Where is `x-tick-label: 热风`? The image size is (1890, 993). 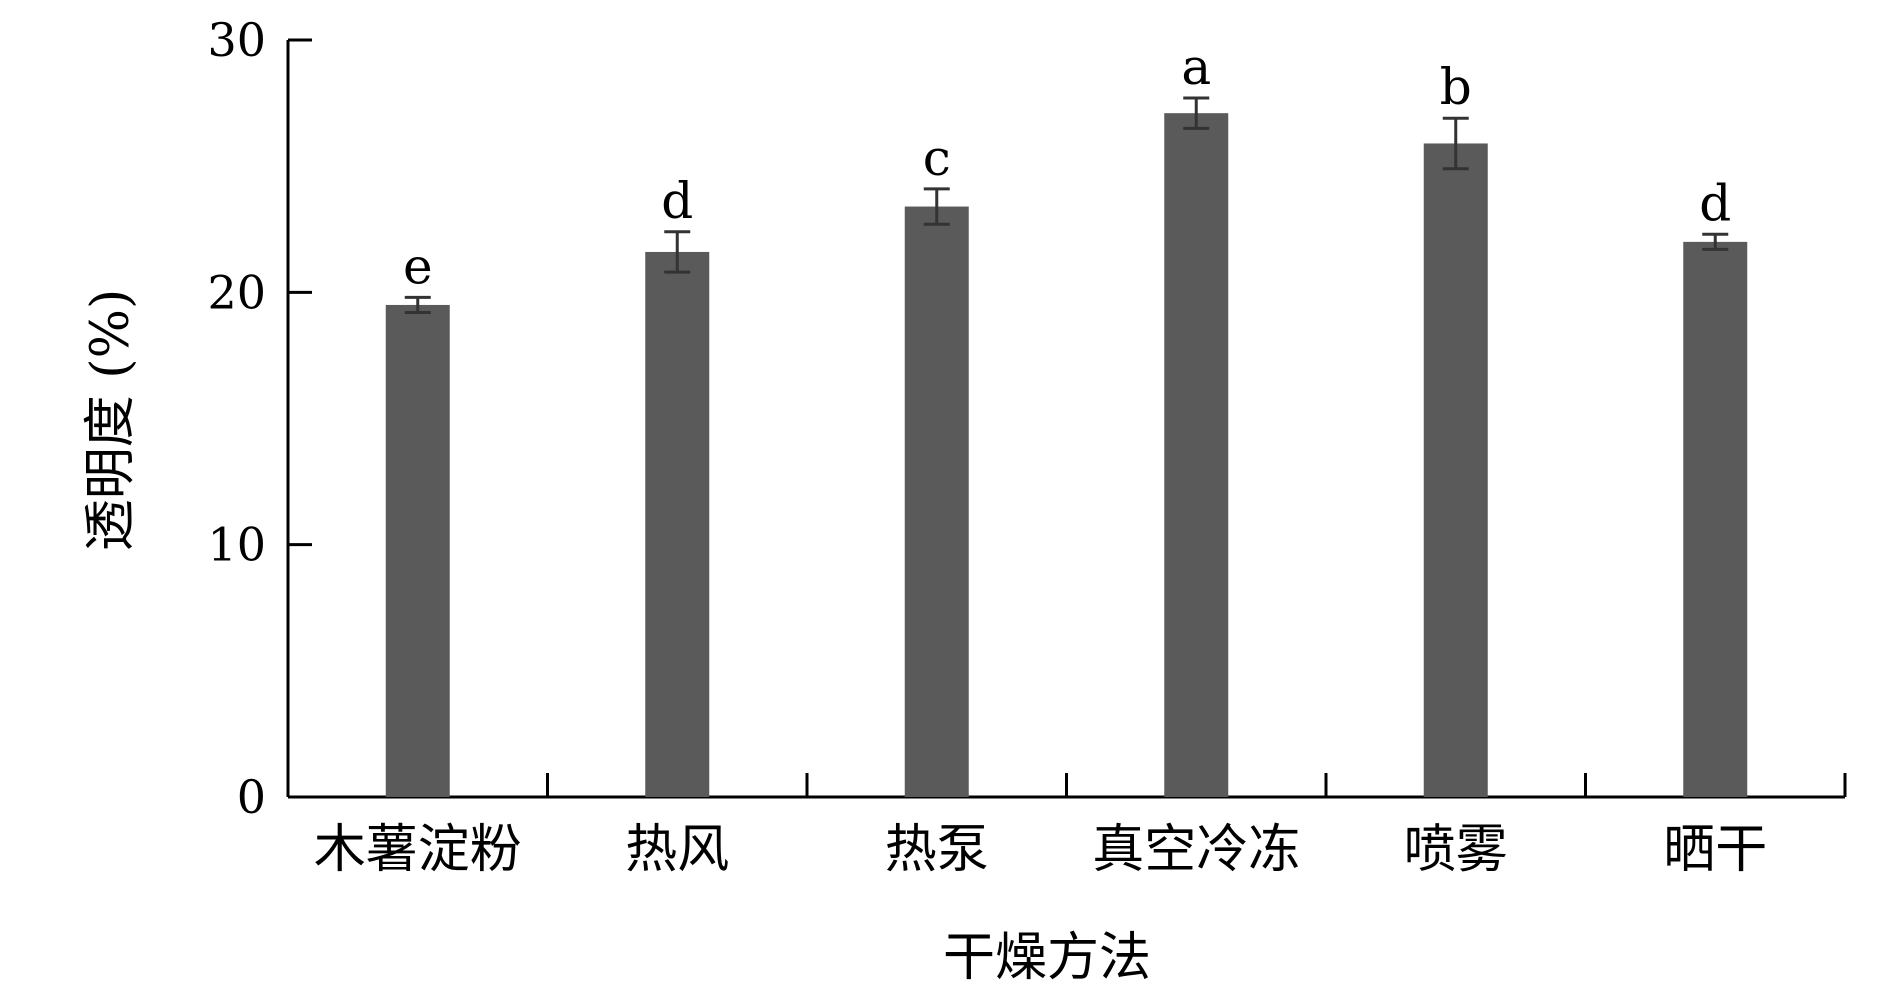 x-tick-label: 热风 is located at coordinates (677, 850).